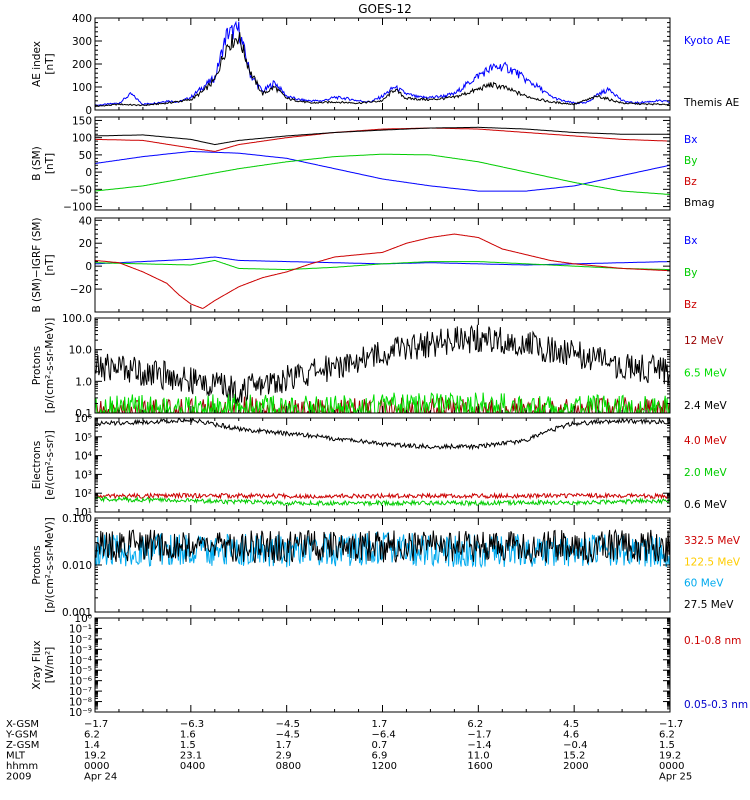 The width and height of the screenshot is (750, 800). I want to click on ephemeris-value: −6.3, so click(192, 724).